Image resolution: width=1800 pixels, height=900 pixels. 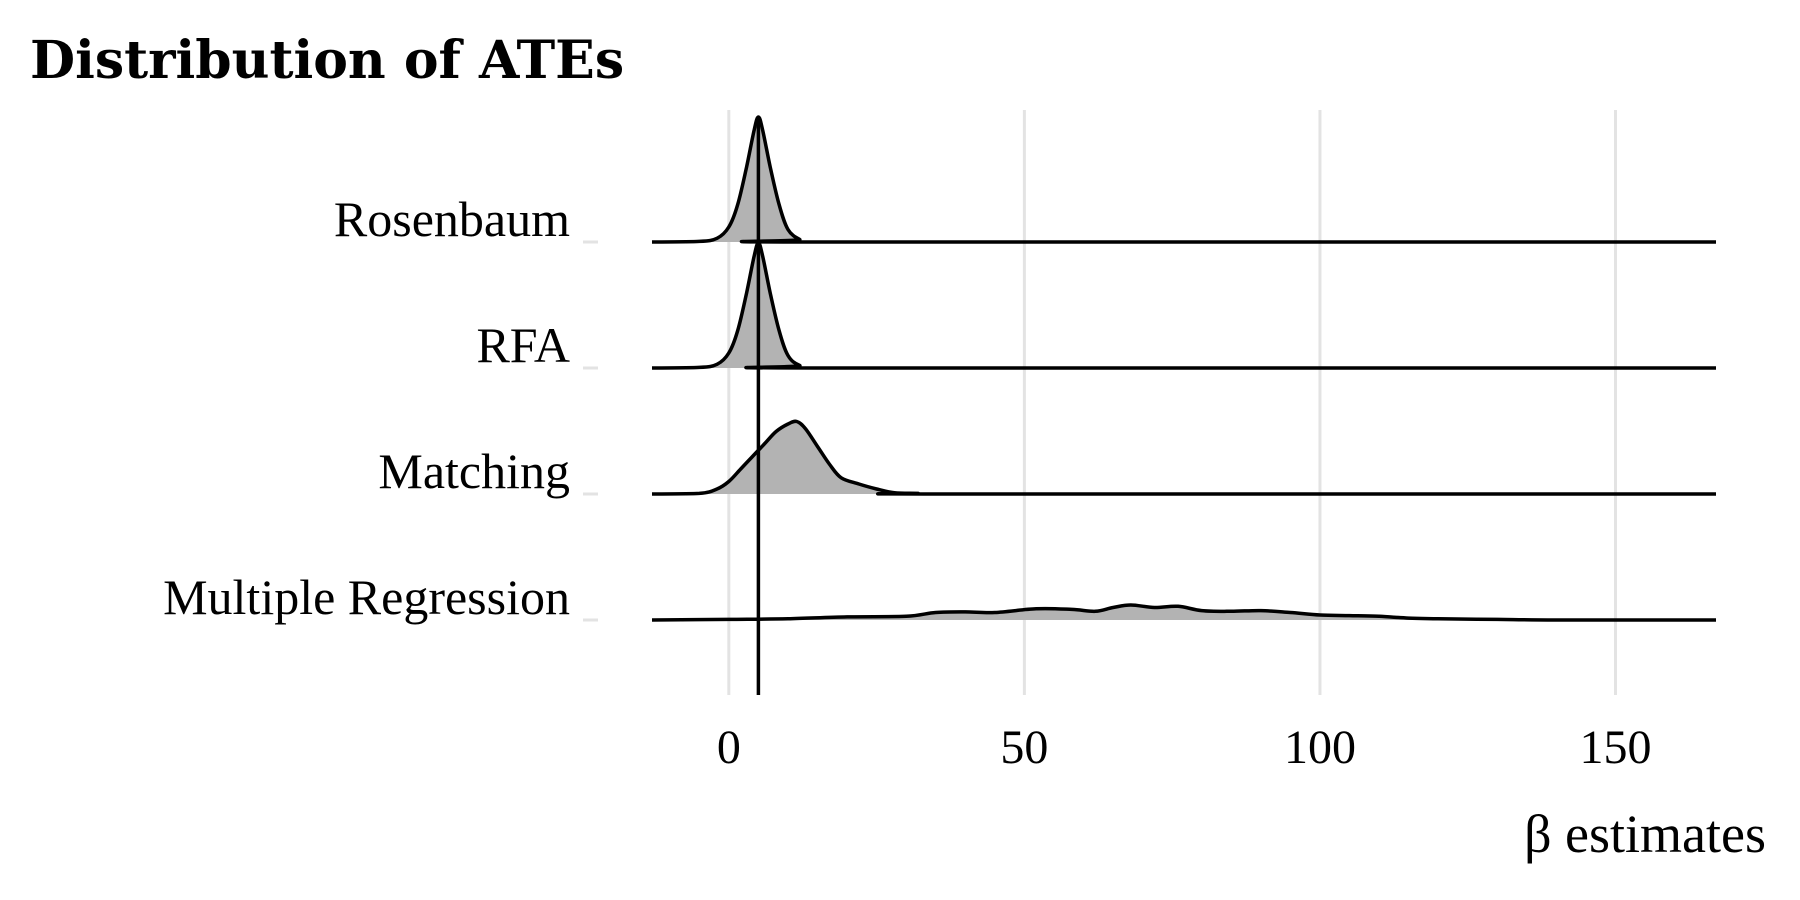 What do you see at coordinates (1024, 747) in the screenshot?
I see `x-tick-label-50: 50` at bounding box center [1024, 747].